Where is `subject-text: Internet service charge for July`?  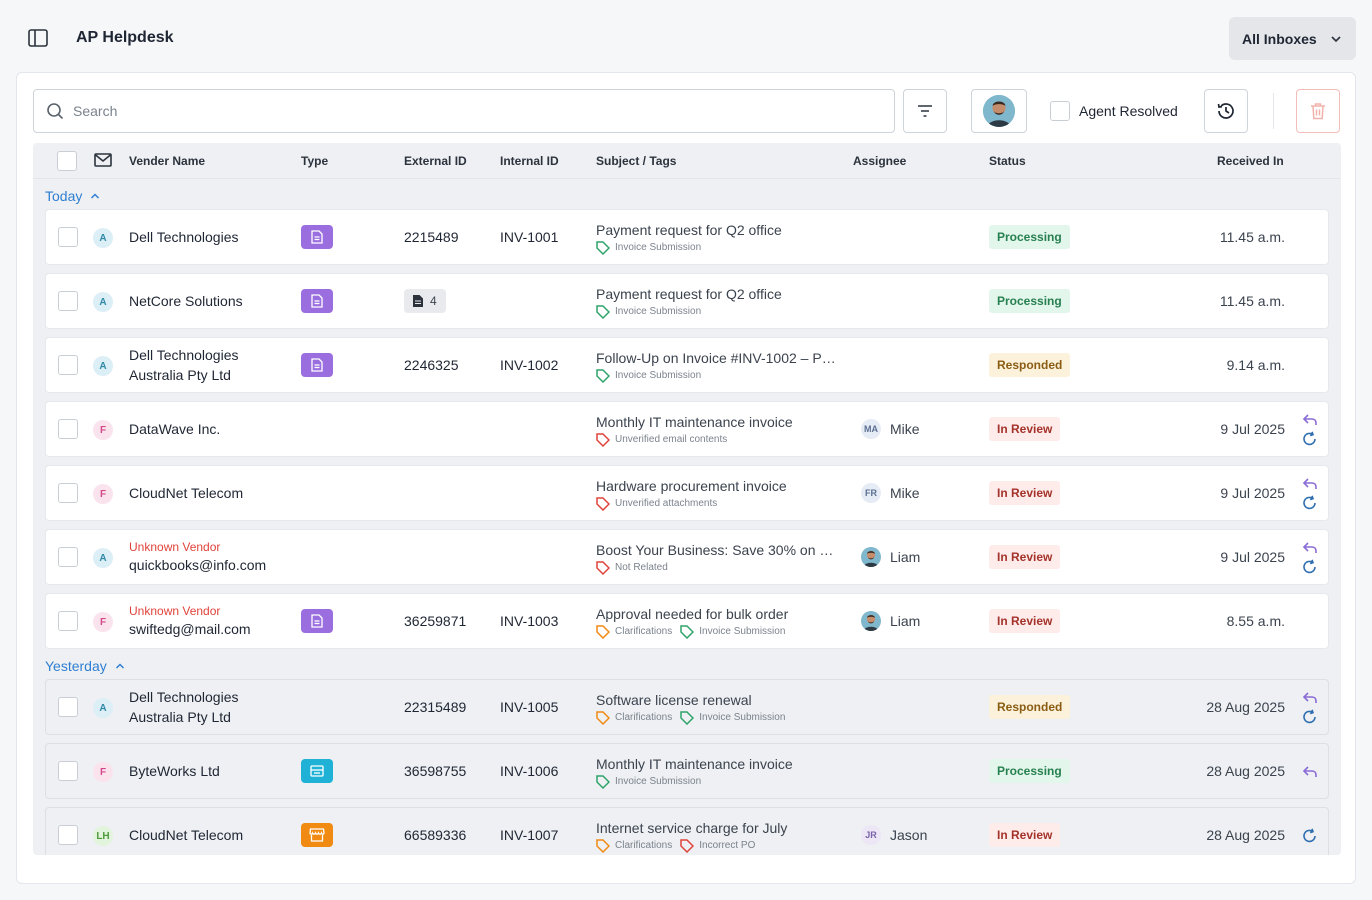 subject-text: Internet service charge for July is located at coordinates (692, 828).